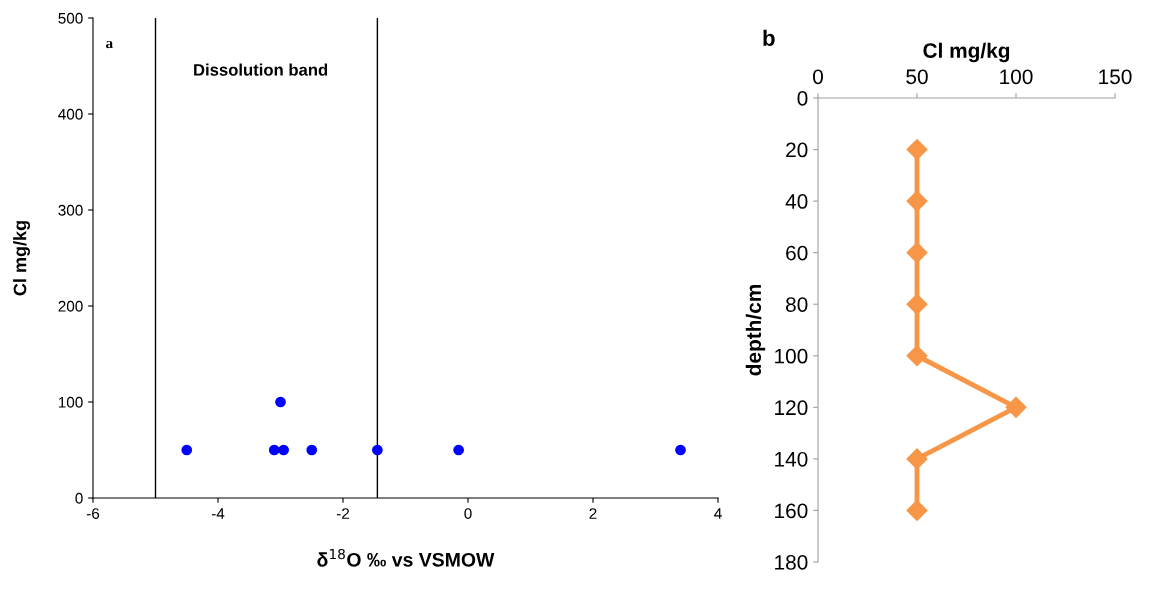 Image resolution: width=1151 pixels, height=595 pixels. I want to click on y-tick-label: 40, so click(796, 201).